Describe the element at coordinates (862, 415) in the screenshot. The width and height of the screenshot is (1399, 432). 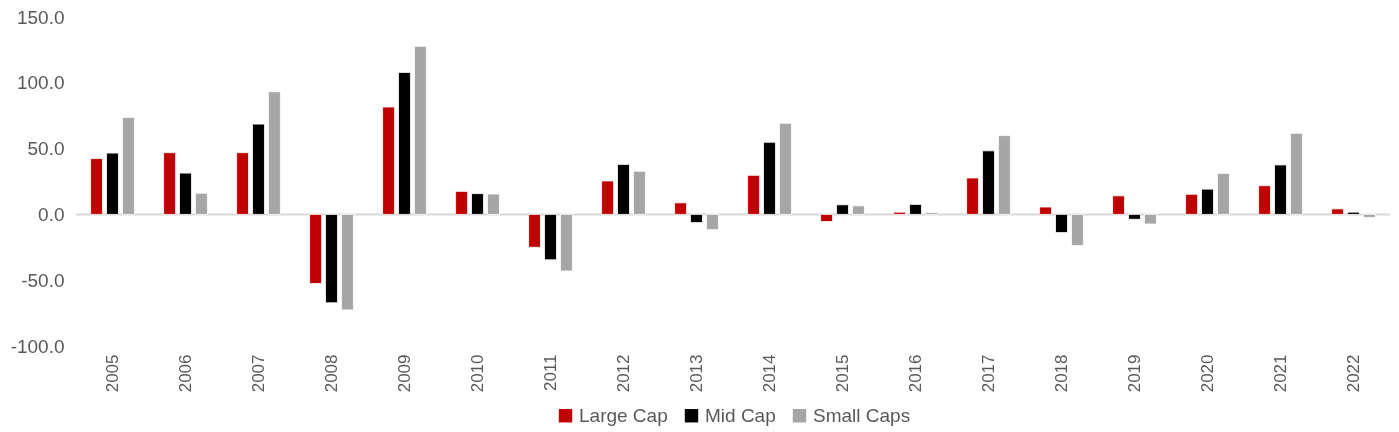
I see `legend-label: Small Caps` at that location.